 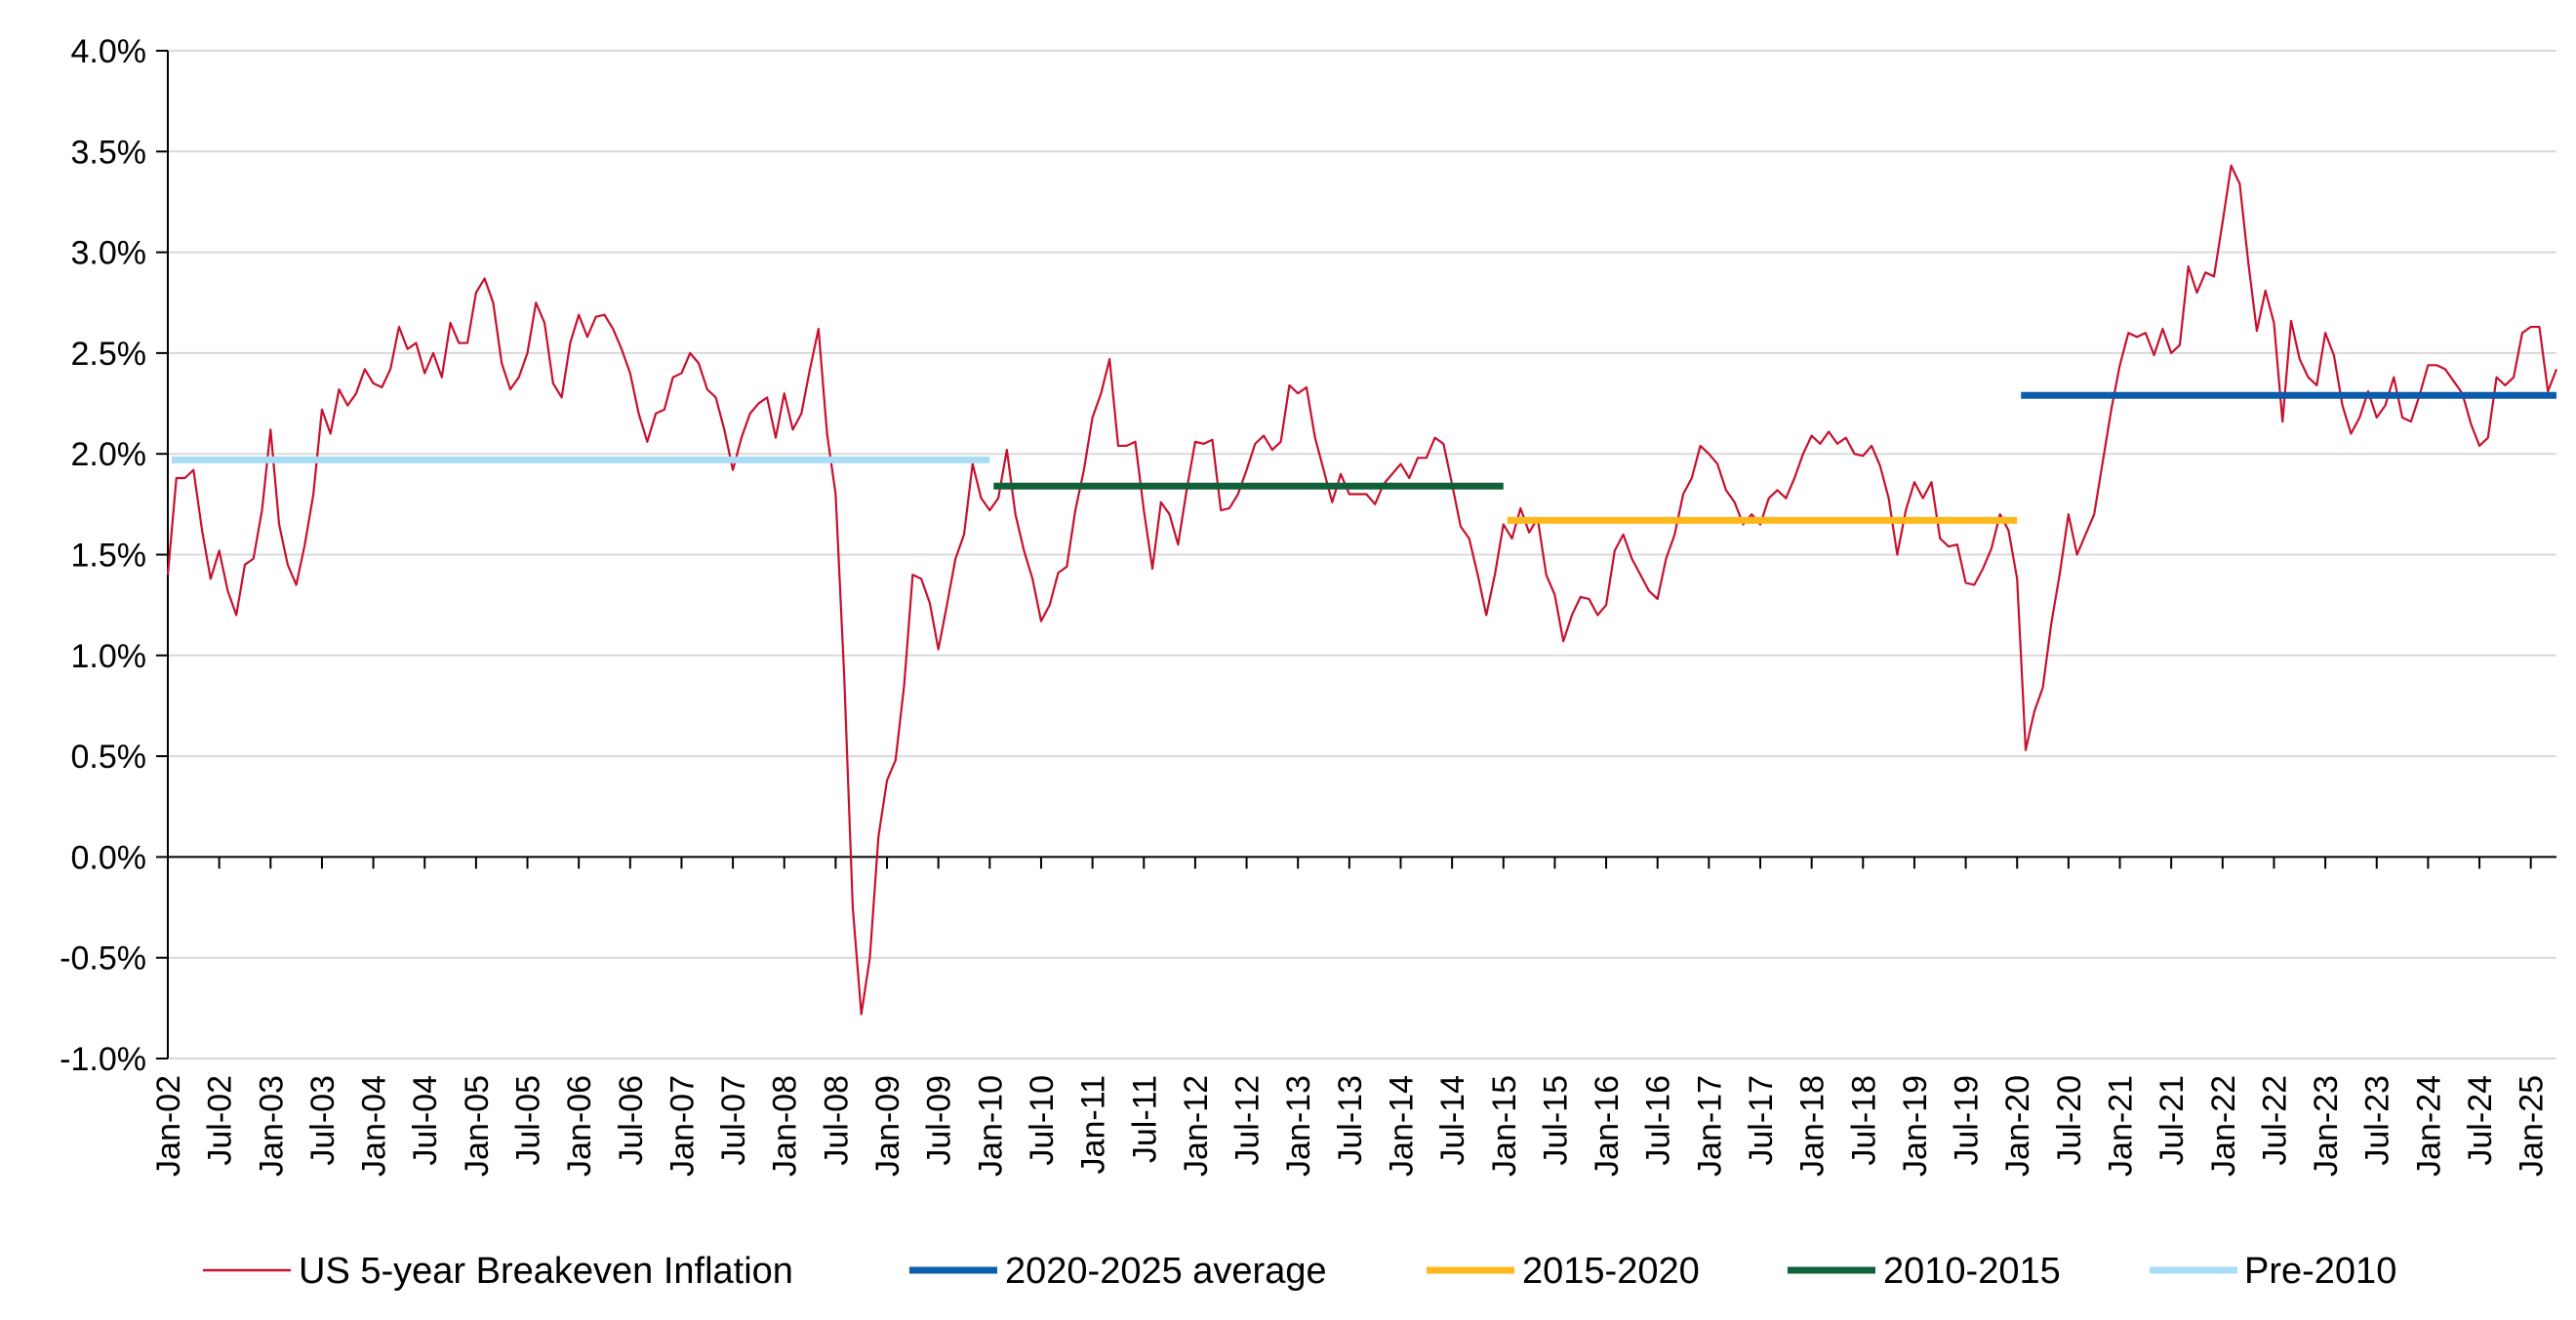 I want to click on x-tick-label: Jul-06, so click(x=631, y=1120).